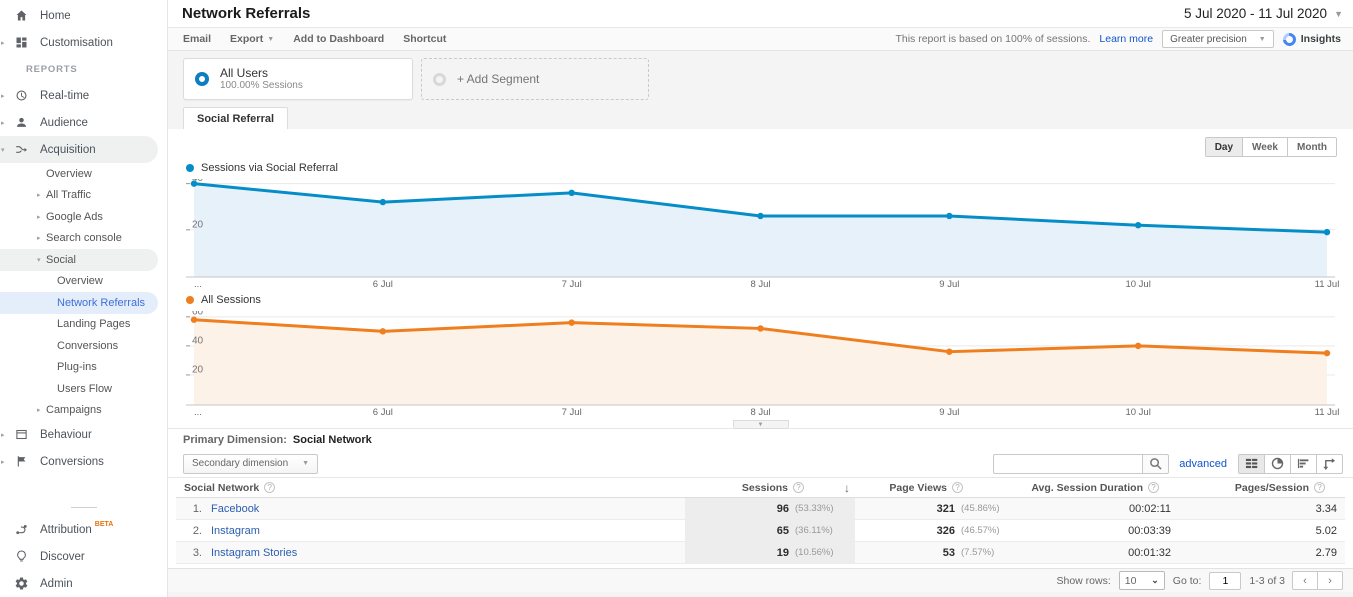 The width and height of the screenshot is (1353, 597). I want to click on sidebar-item-attribution: Attribution BETA, so click(83, 529).